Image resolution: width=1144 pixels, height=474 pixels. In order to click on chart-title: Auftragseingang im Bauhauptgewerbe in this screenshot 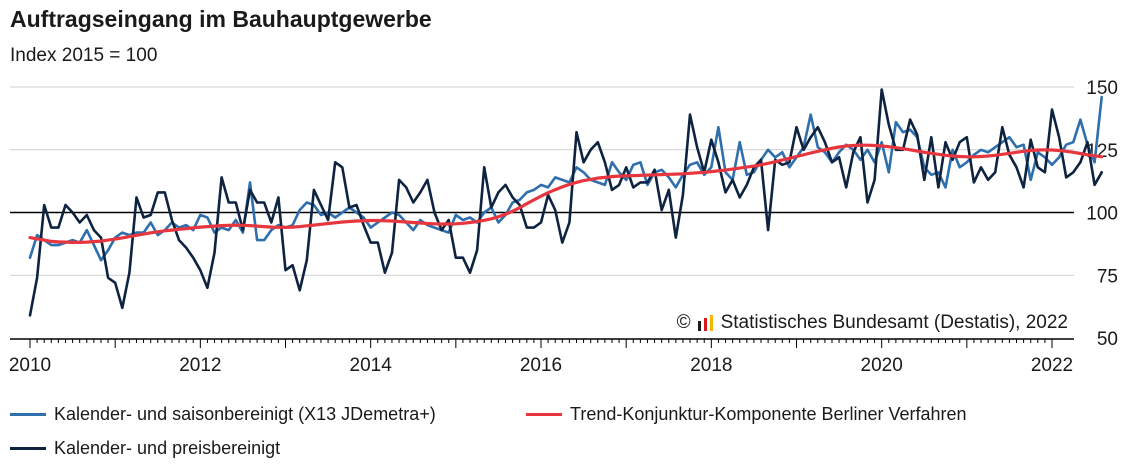, I will do `click(221, 19)`.